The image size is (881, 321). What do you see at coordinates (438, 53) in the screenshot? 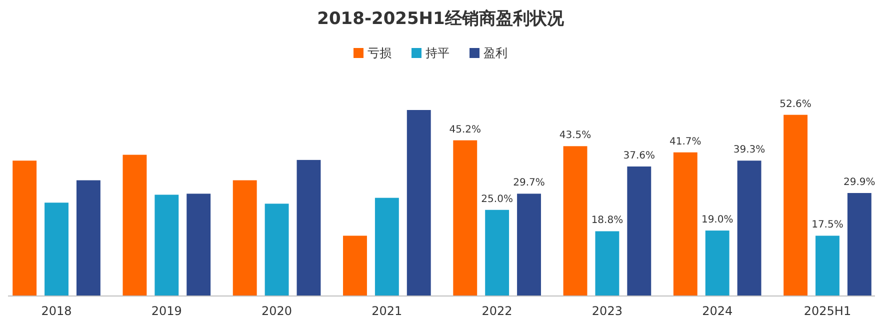
I see `legend-label: 持平` at bounding box center [438, 53].